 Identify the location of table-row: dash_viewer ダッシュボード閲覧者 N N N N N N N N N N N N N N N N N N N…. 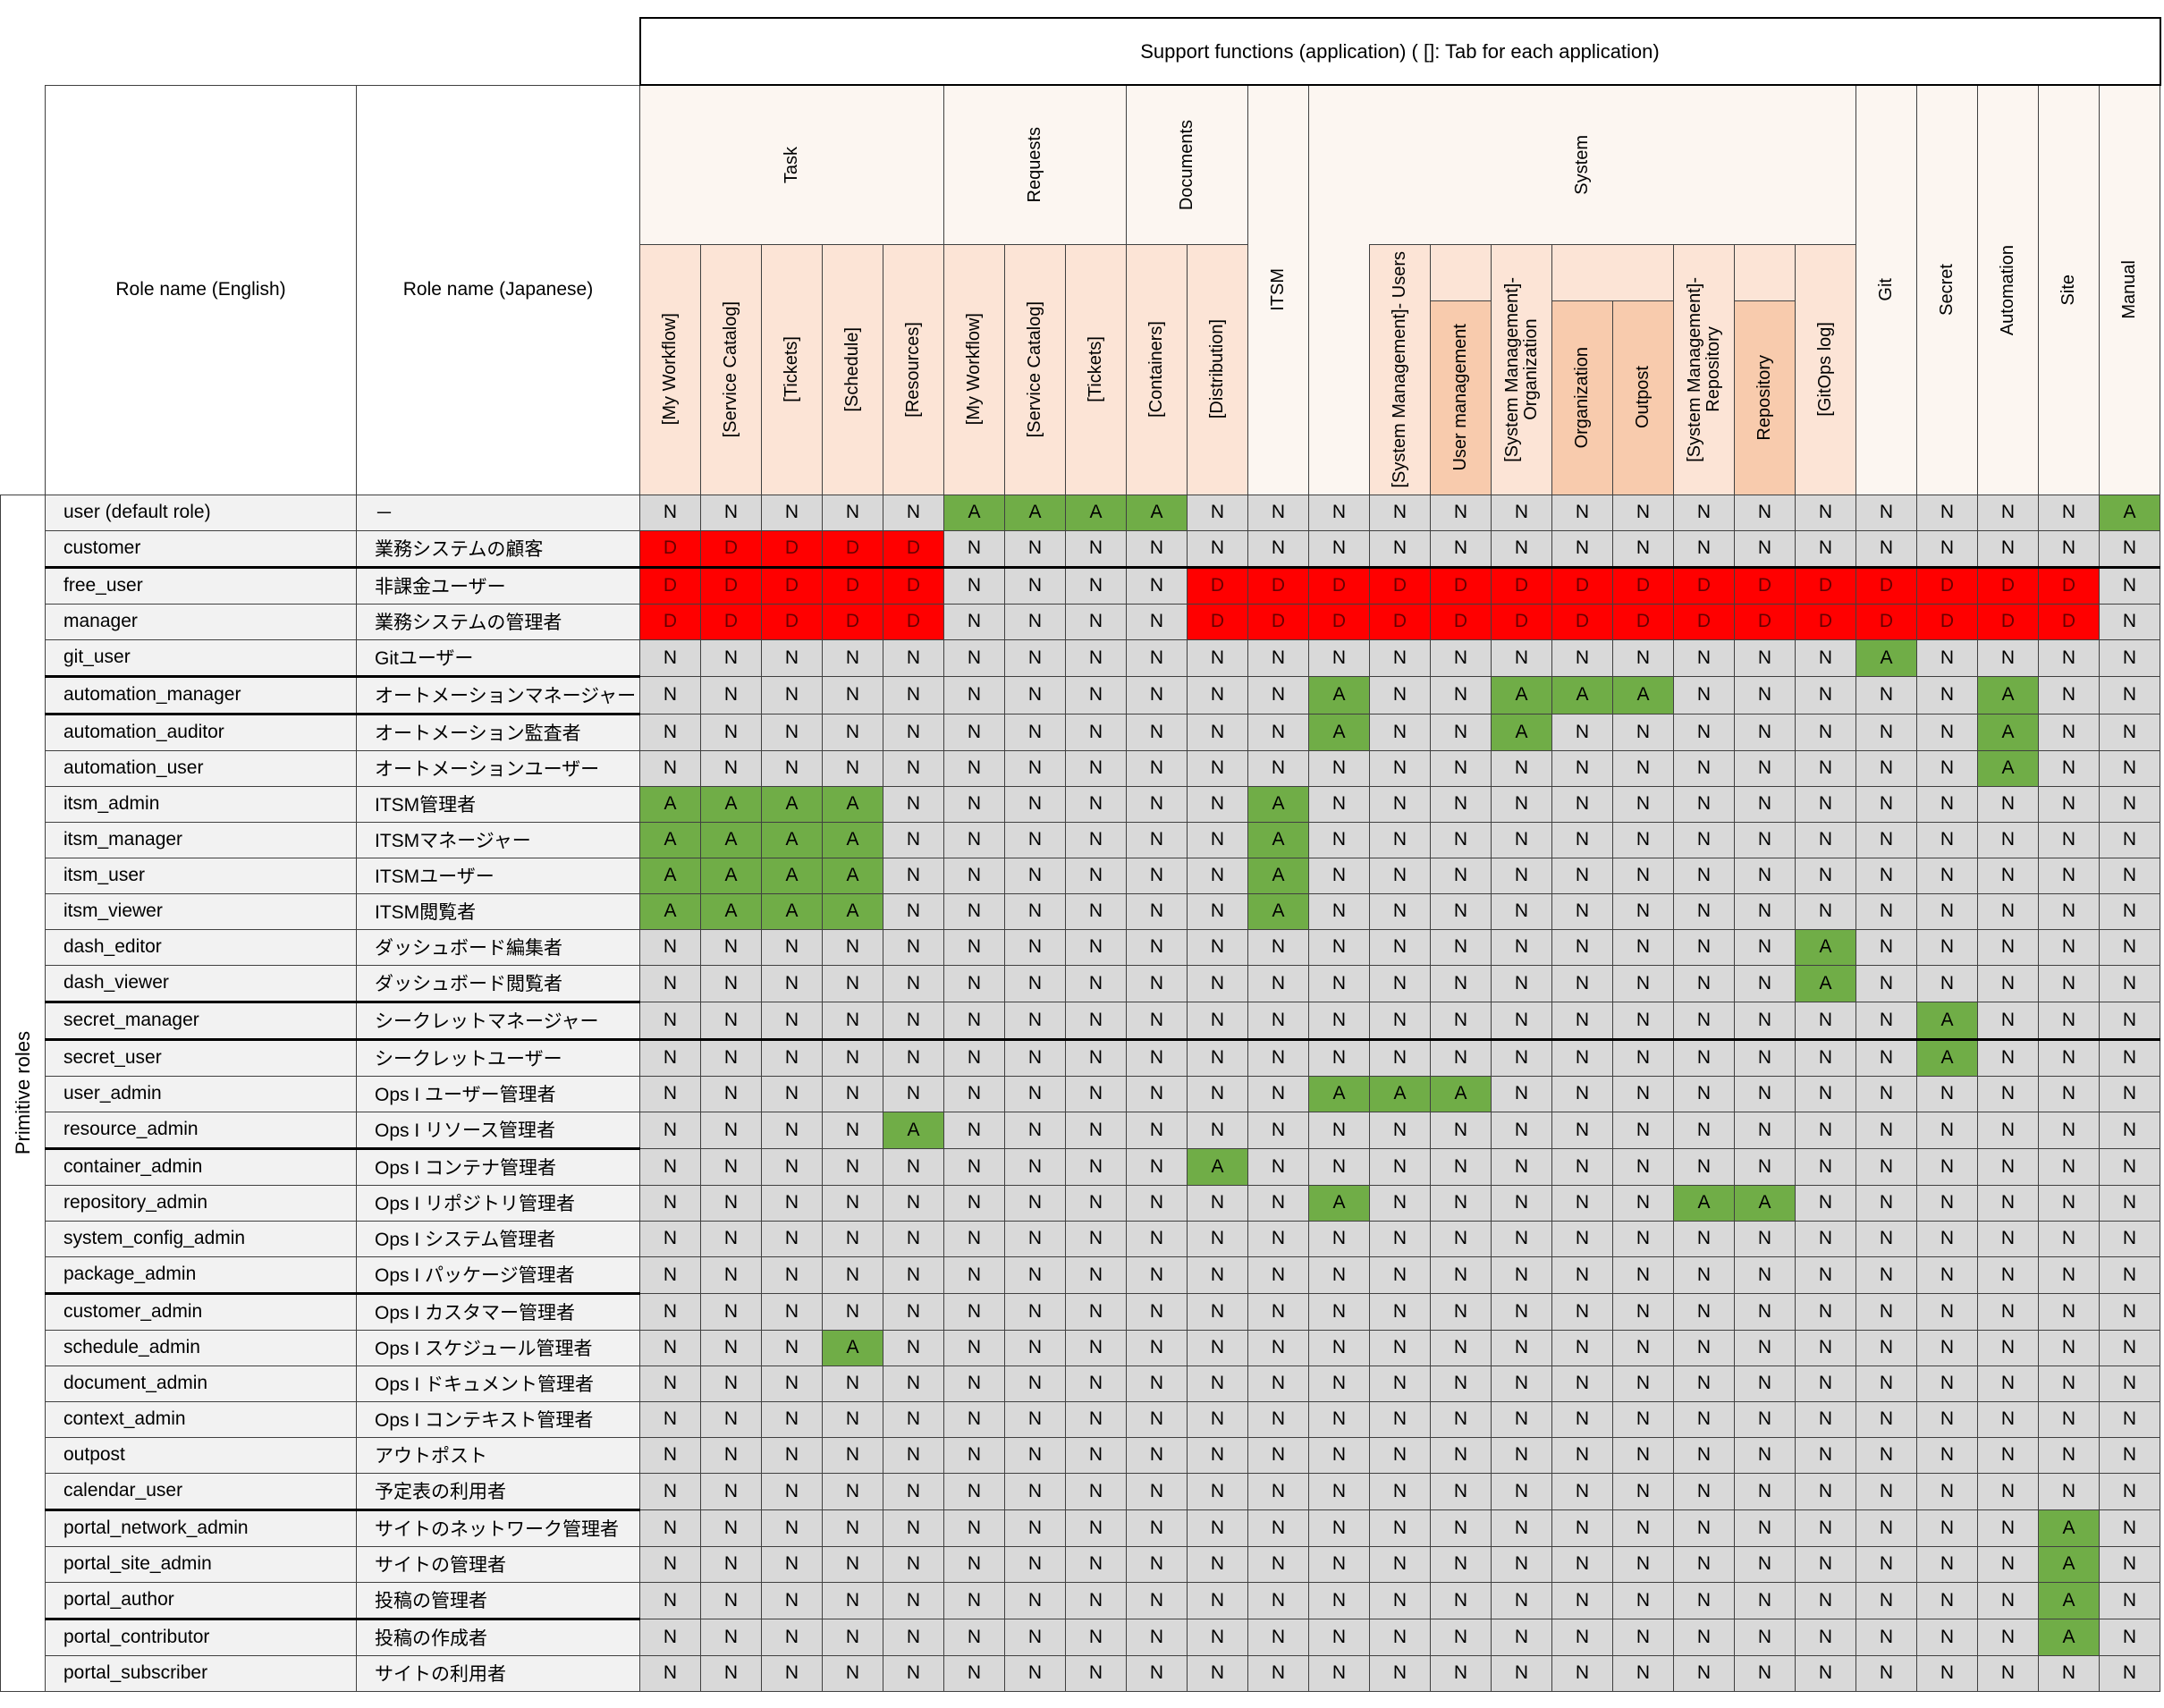
(1080, 983).